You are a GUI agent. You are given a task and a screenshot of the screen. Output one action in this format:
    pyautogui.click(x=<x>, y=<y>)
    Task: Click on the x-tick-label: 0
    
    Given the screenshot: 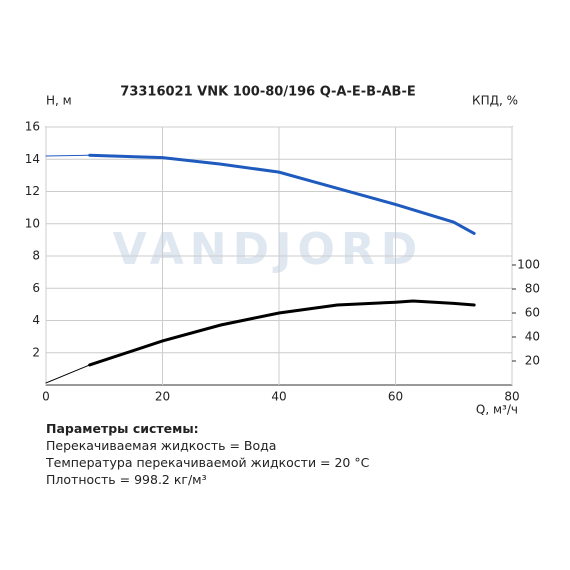 What is the action you would take?
    pyautogui.click(x=46, y=397)
    